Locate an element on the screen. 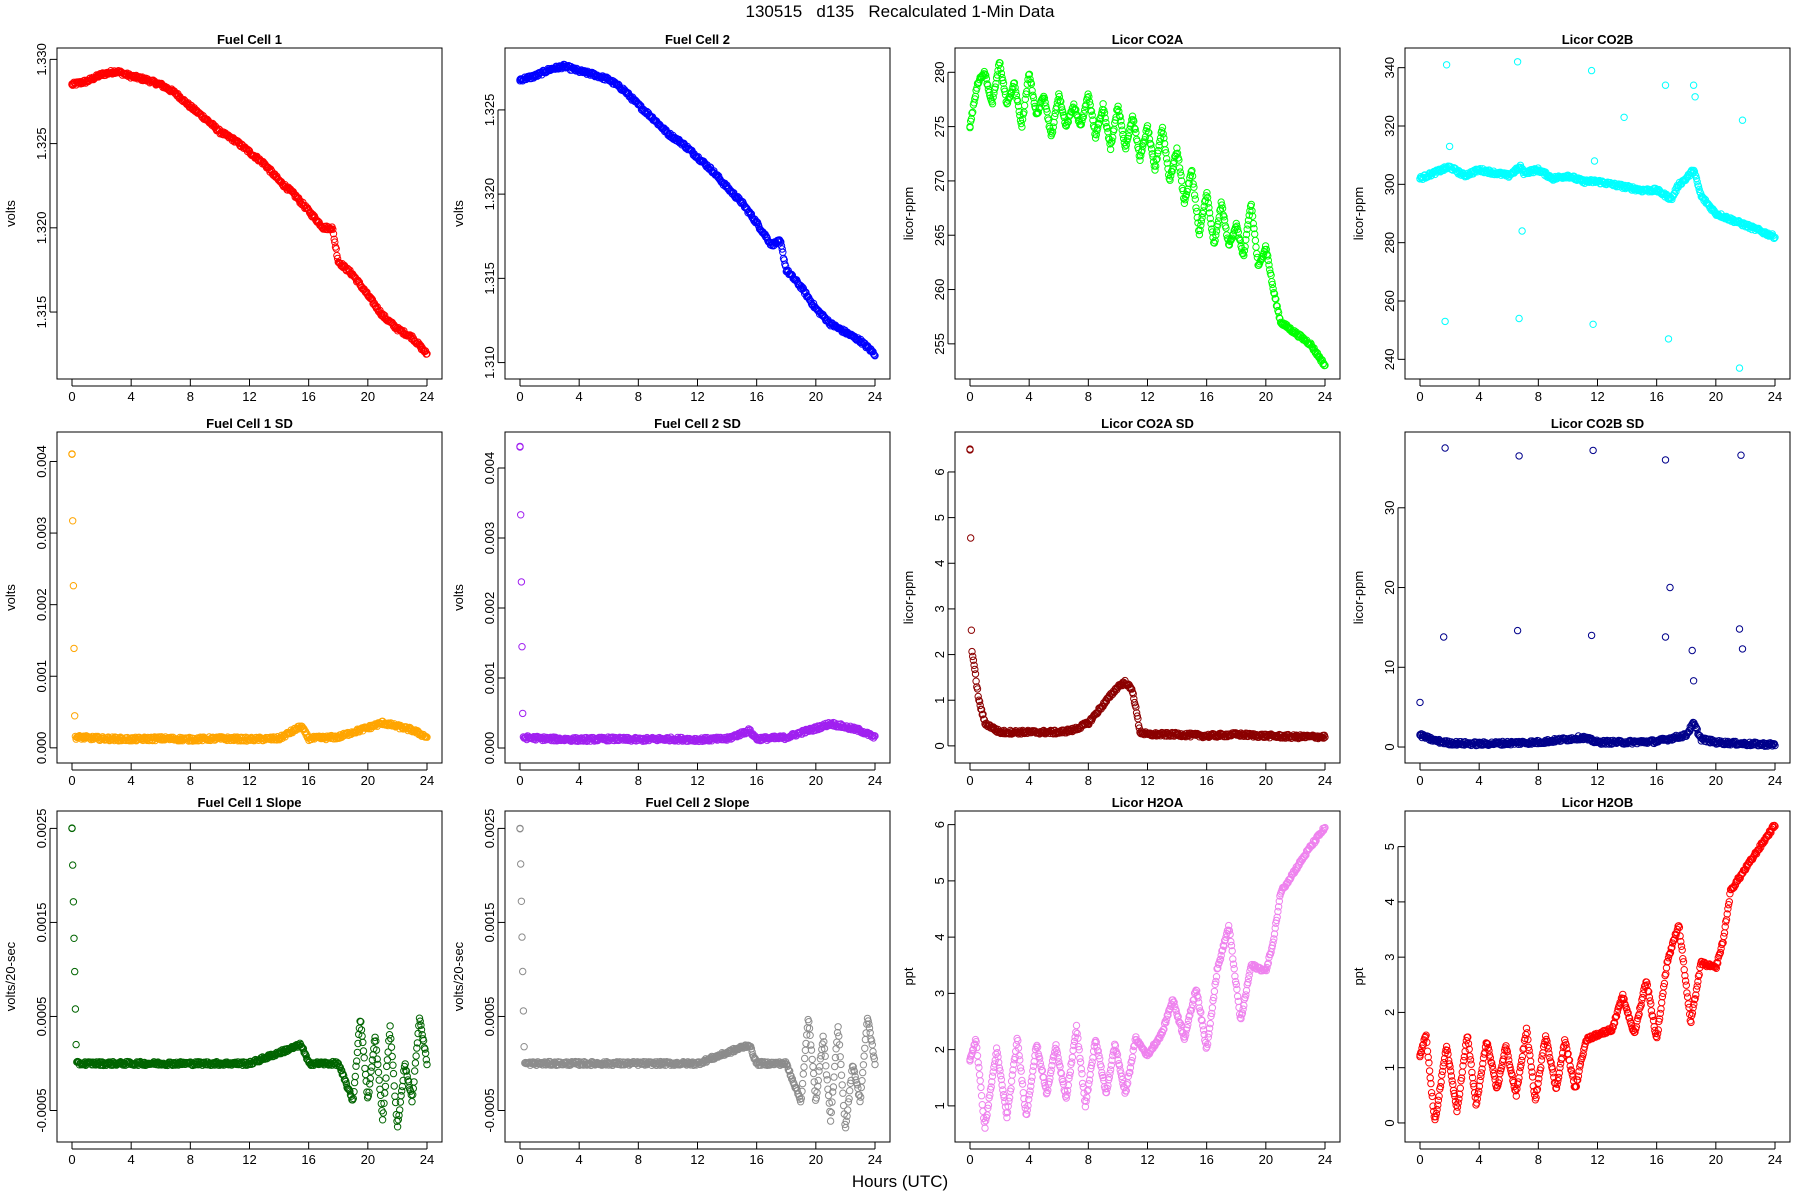 The width and height of the screenshot is (1800, 1200). y-tick-label: 1.325 is located at coordinates (41, 143).